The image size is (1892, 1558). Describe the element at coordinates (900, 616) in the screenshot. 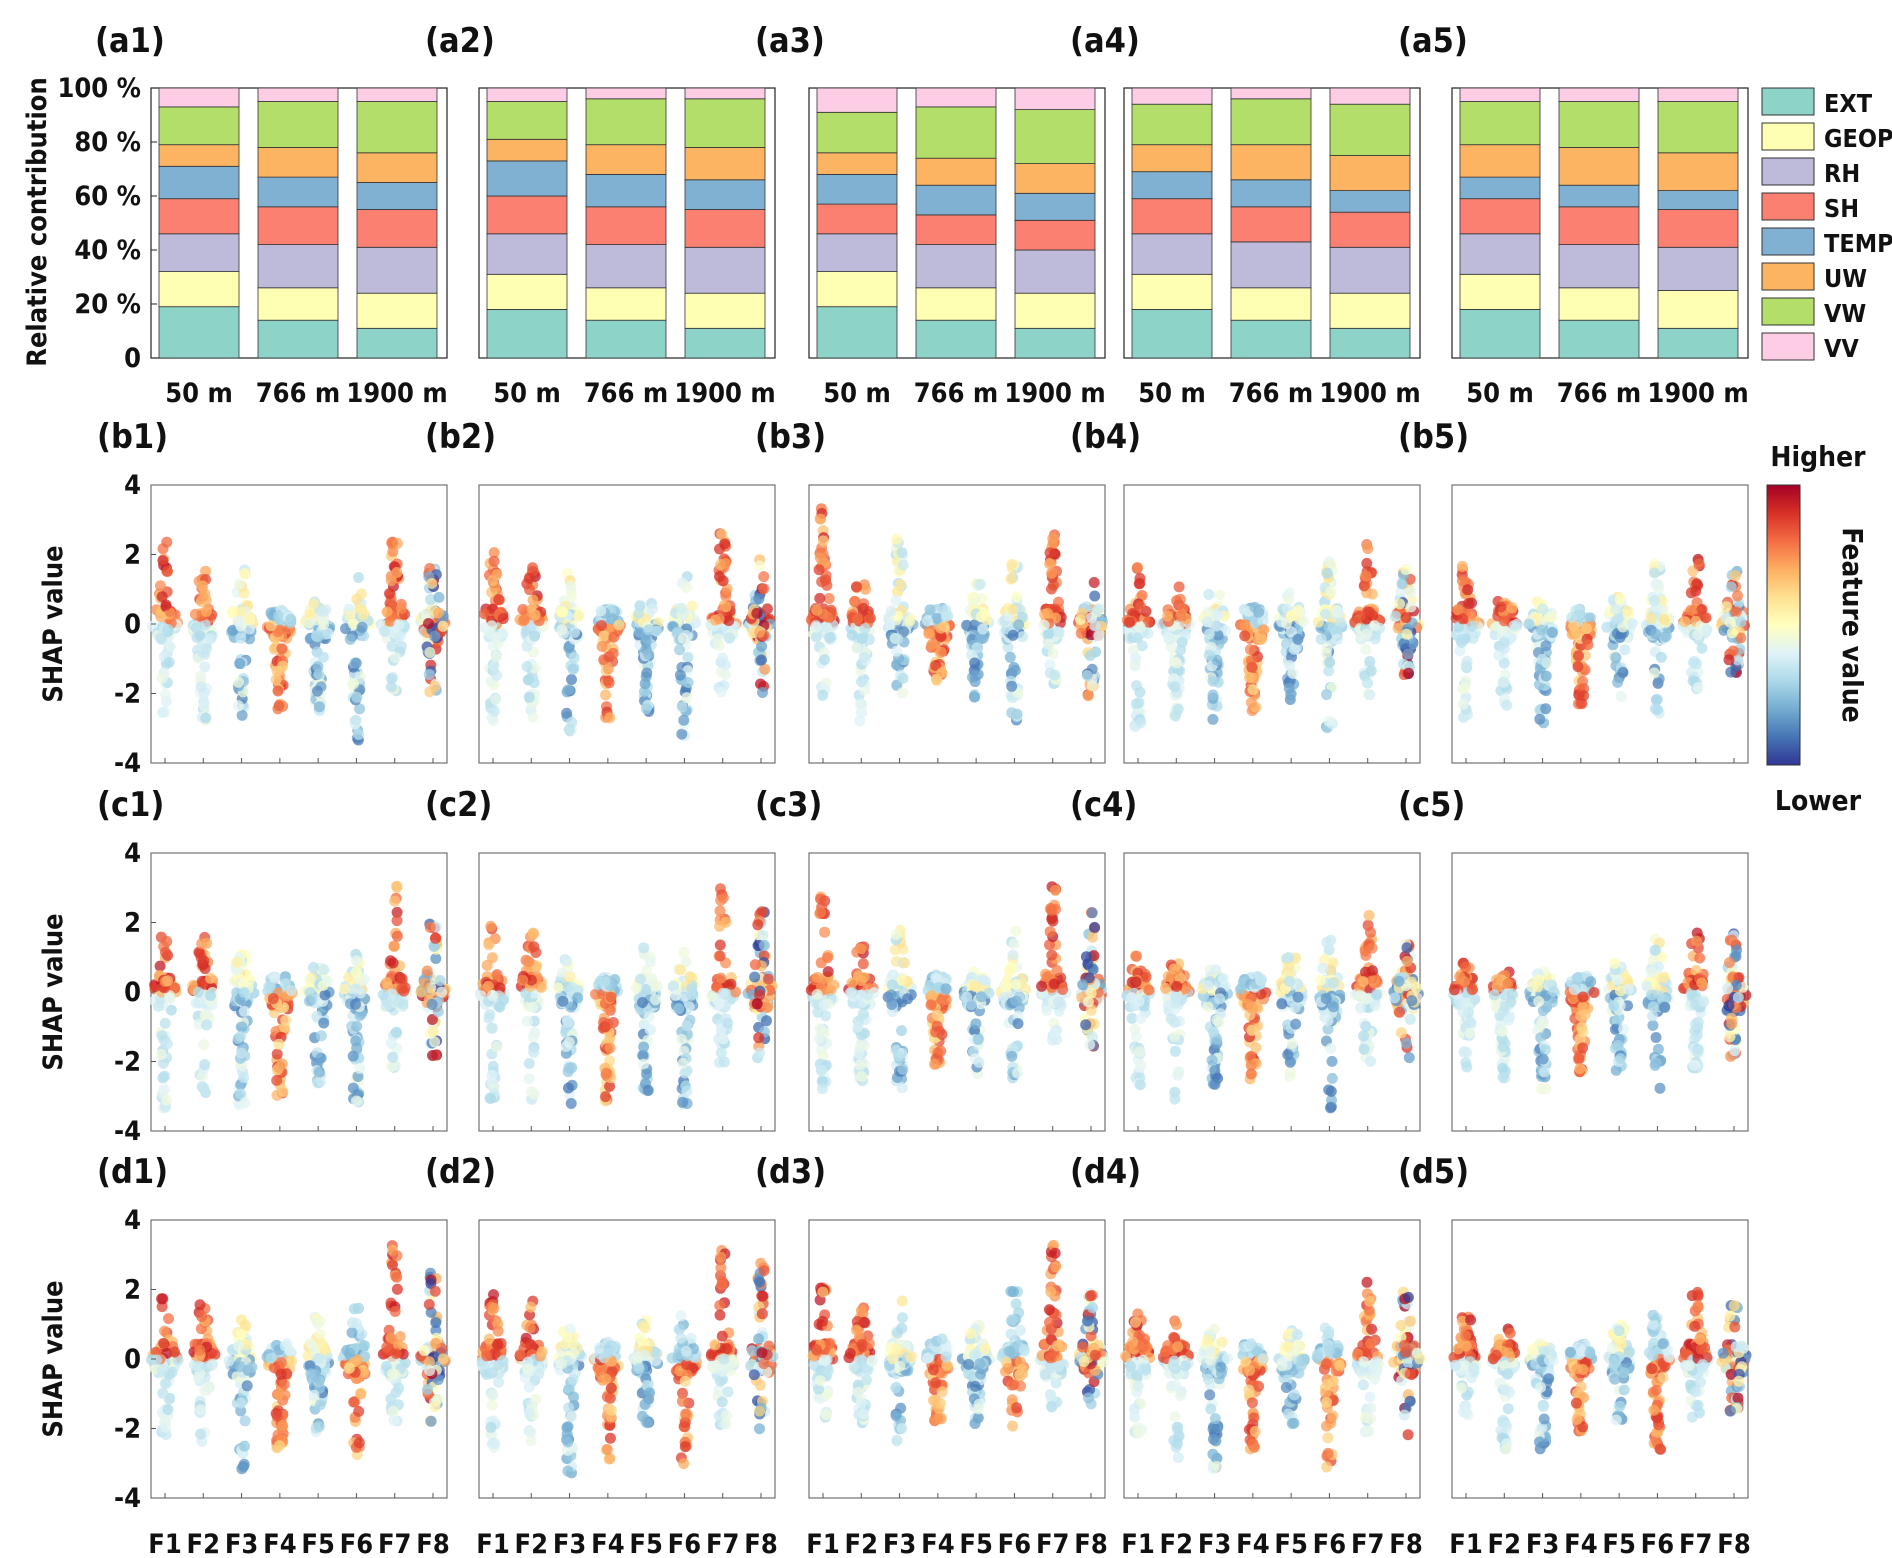

I see `swarm-f3` at that location.